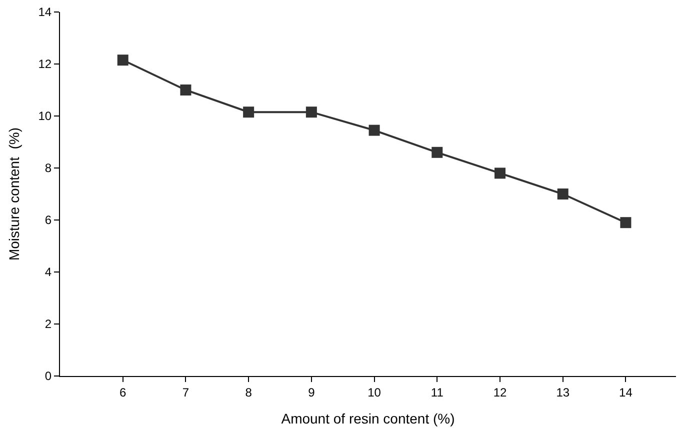 This screenshot has height=436, width=681. Describe the element at coordinates (312, 392) in the screenshot. I see `x-tick-label: 9` at that location.